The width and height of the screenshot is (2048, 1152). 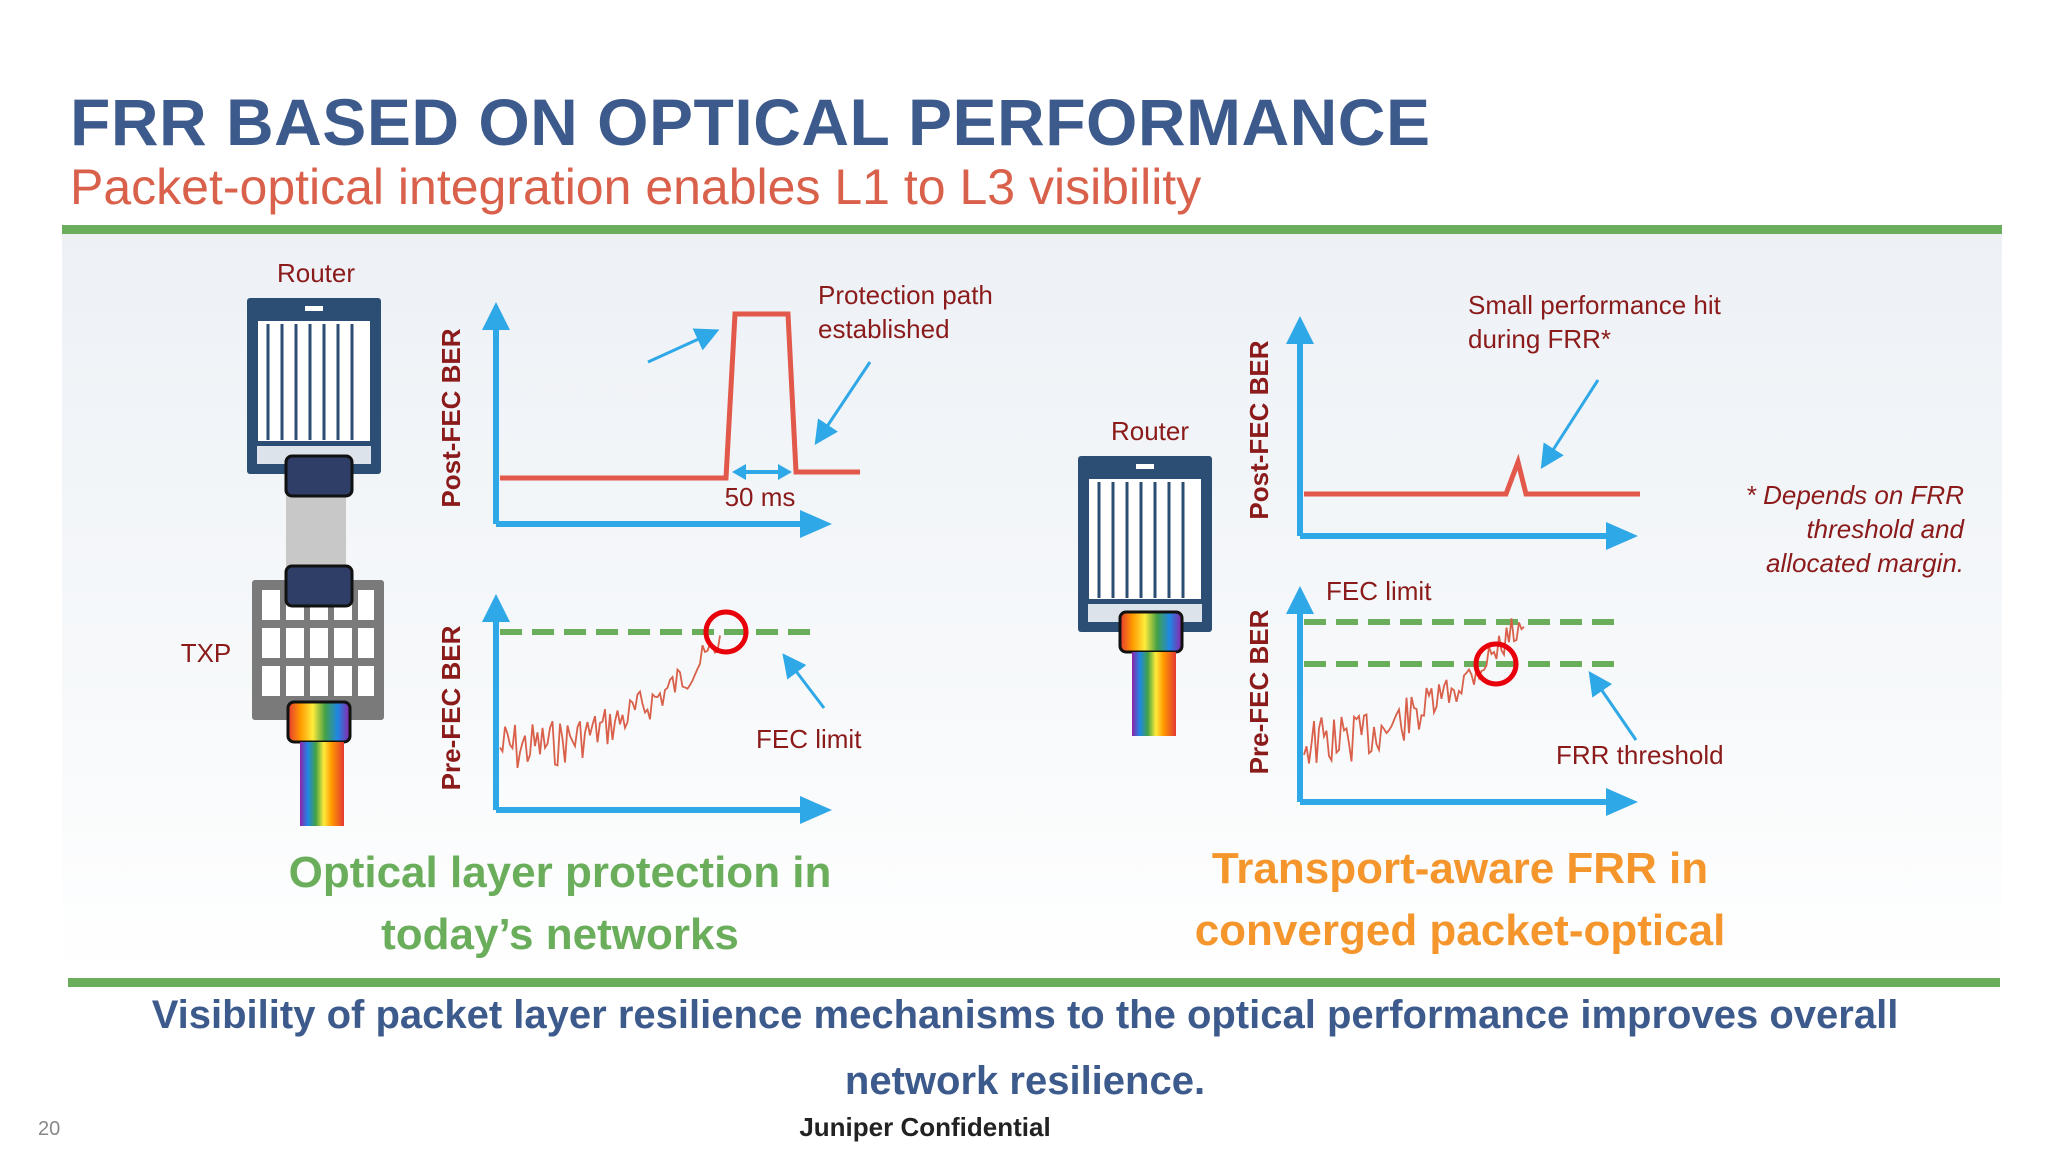 What do you see at coordinates (1259, 691) in the screenshot?
I see `right-pre-fec-axis-label: Pre-FEC BER` at bounding box center [1259, 691].